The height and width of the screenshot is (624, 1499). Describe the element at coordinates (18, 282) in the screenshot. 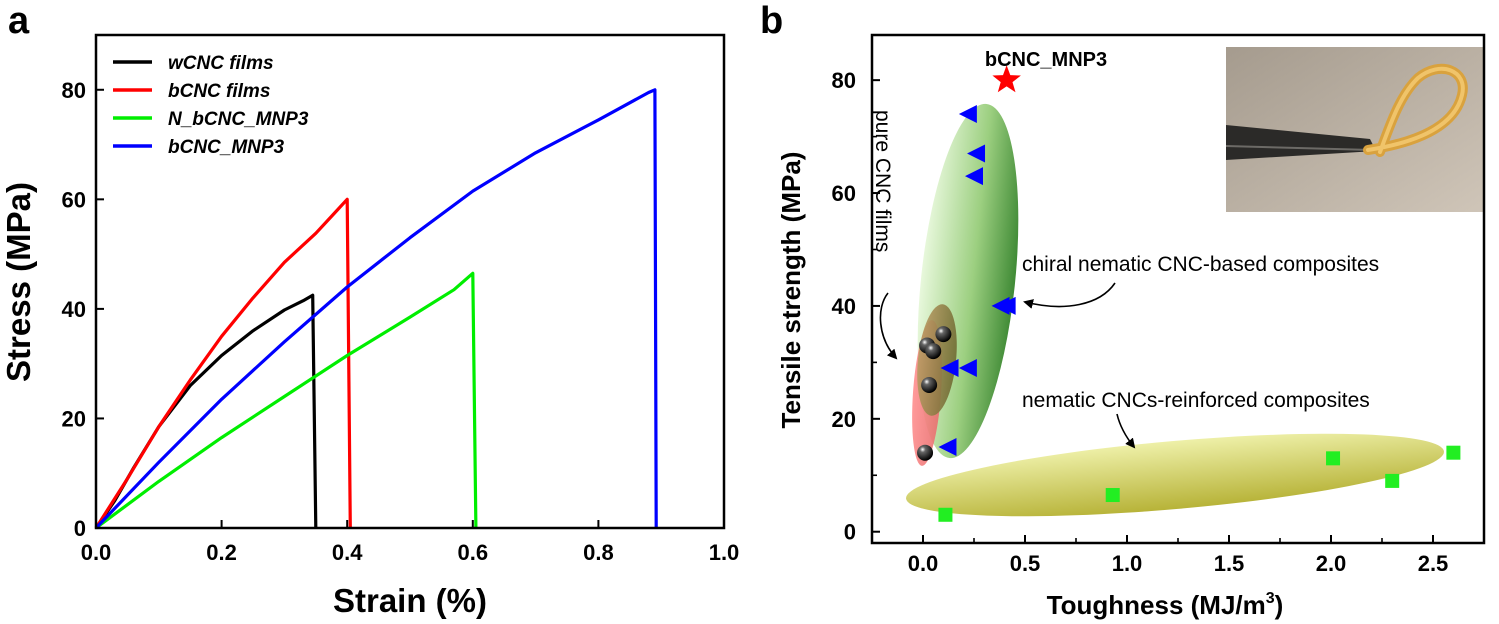

I see `panel-a-y-axis-title: Stress (MPa)` at that location.